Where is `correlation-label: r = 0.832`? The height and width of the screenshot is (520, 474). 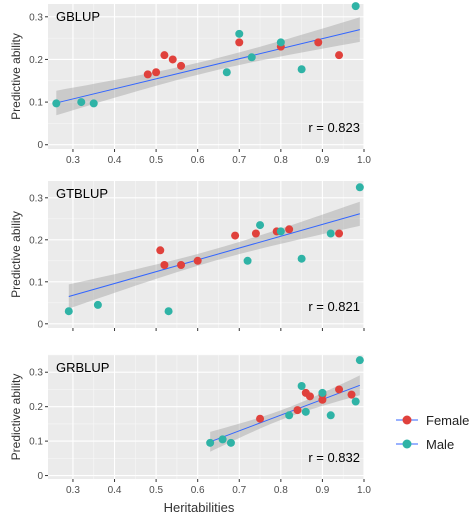 correlation-label: r = 0.832 is located at coordinates (334, 457).